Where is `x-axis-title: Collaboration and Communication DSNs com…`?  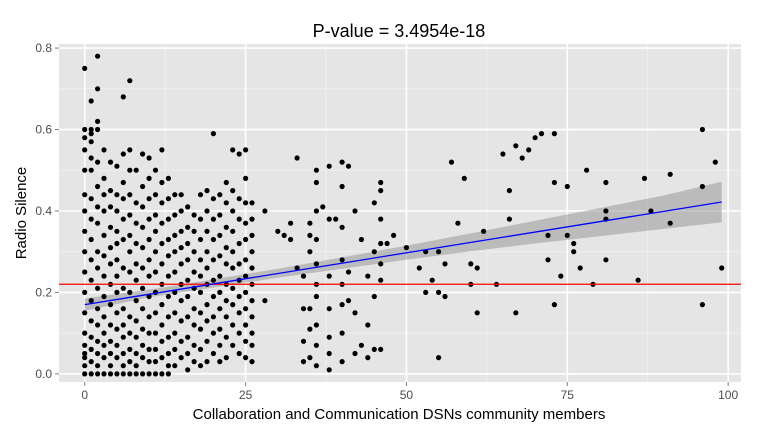
x-axis-title: Collaboration and Communication DSNs com… is located at coordinates (399, 414).